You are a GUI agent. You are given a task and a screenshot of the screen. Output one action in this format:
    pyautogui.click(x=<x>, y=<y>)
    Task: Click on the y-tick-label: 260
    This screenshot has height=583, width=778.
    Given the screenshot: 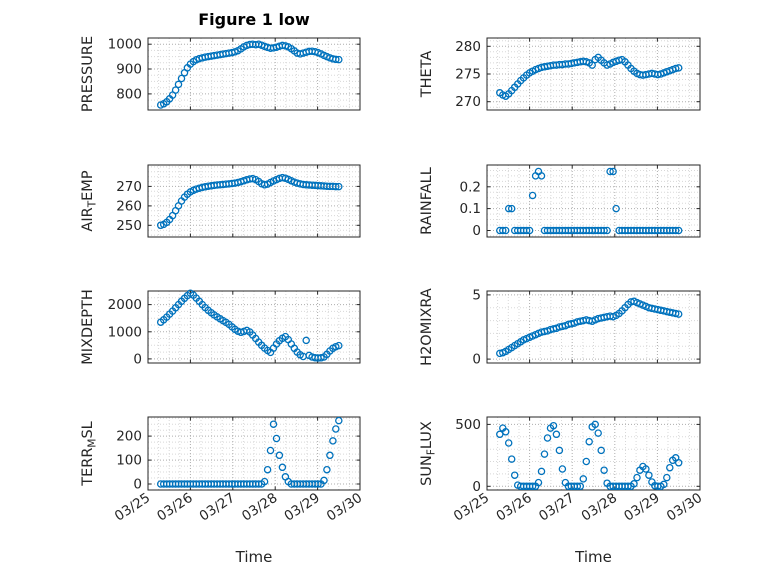 What is the action you would take?
    pyautogui.click(x=129, y=206)
    